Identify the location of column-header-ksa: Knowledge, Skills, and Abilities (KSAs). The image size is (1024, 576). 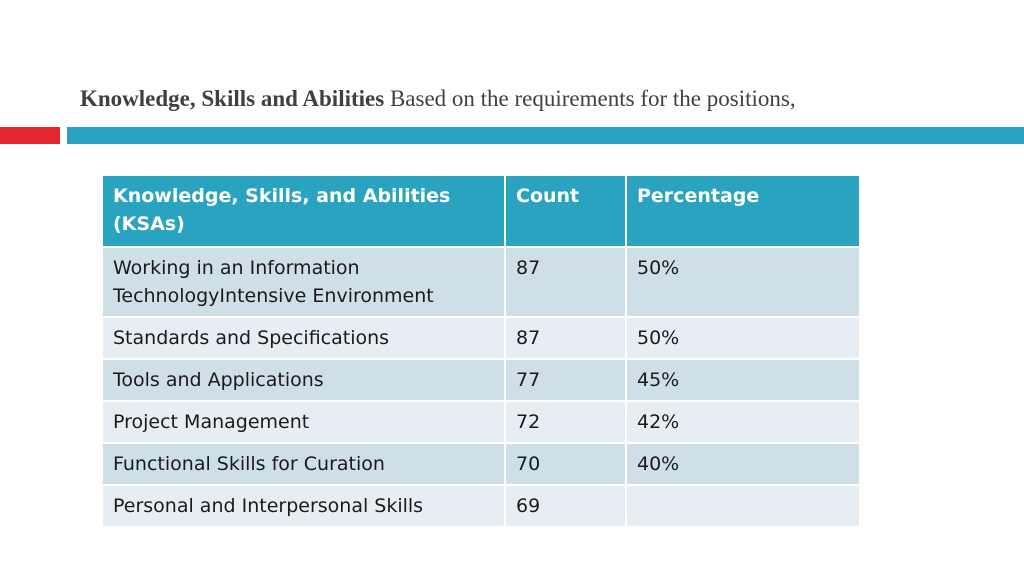
(303, 211).